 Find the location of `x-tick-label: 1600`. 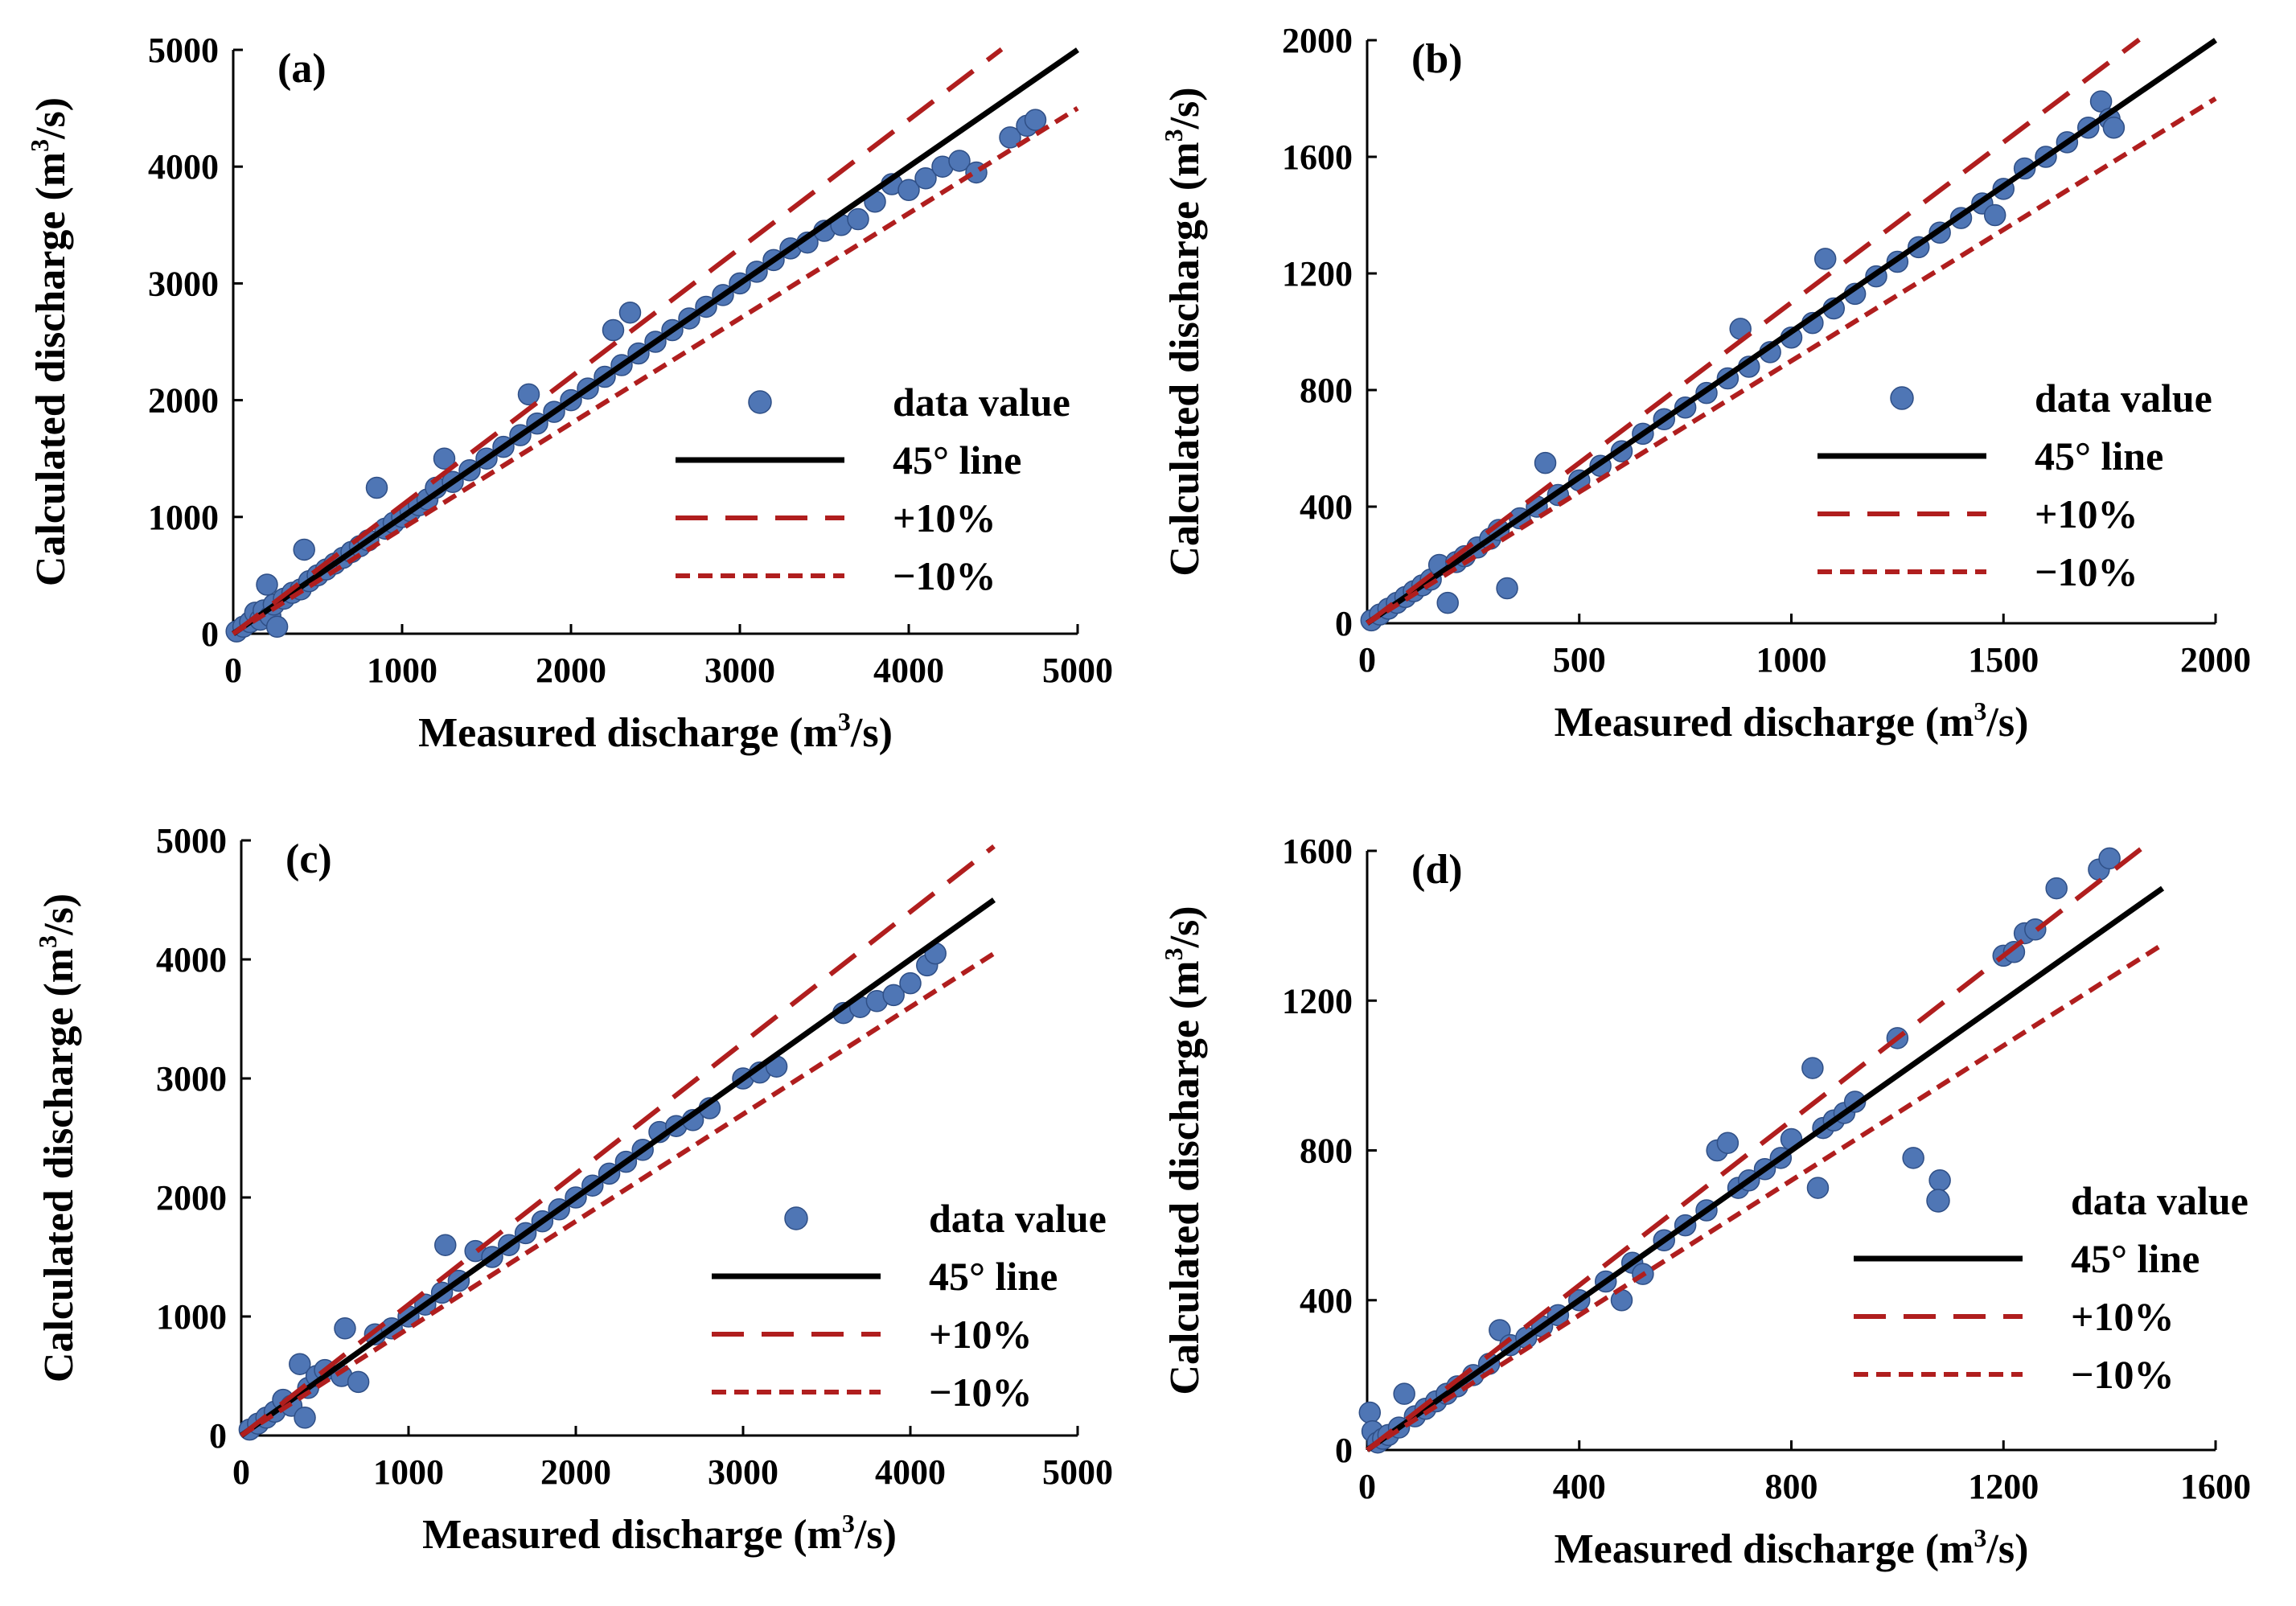

x-tick-label: 1600 is located at coordinates (2215, 1486).